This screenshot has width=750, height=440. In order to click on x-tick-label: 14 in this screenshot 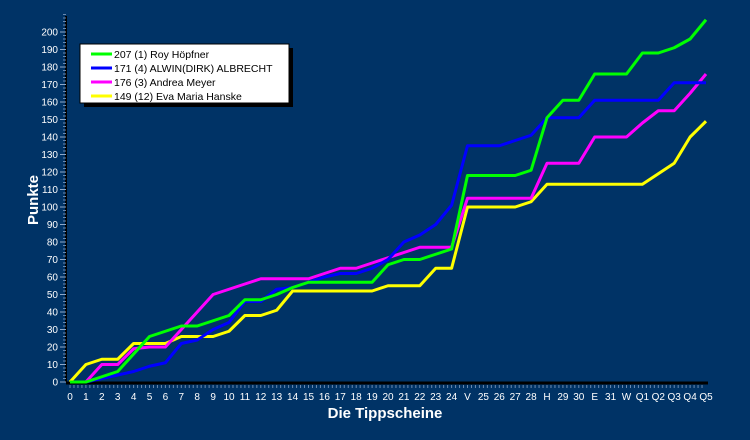, I will do `click(293, 397)`.